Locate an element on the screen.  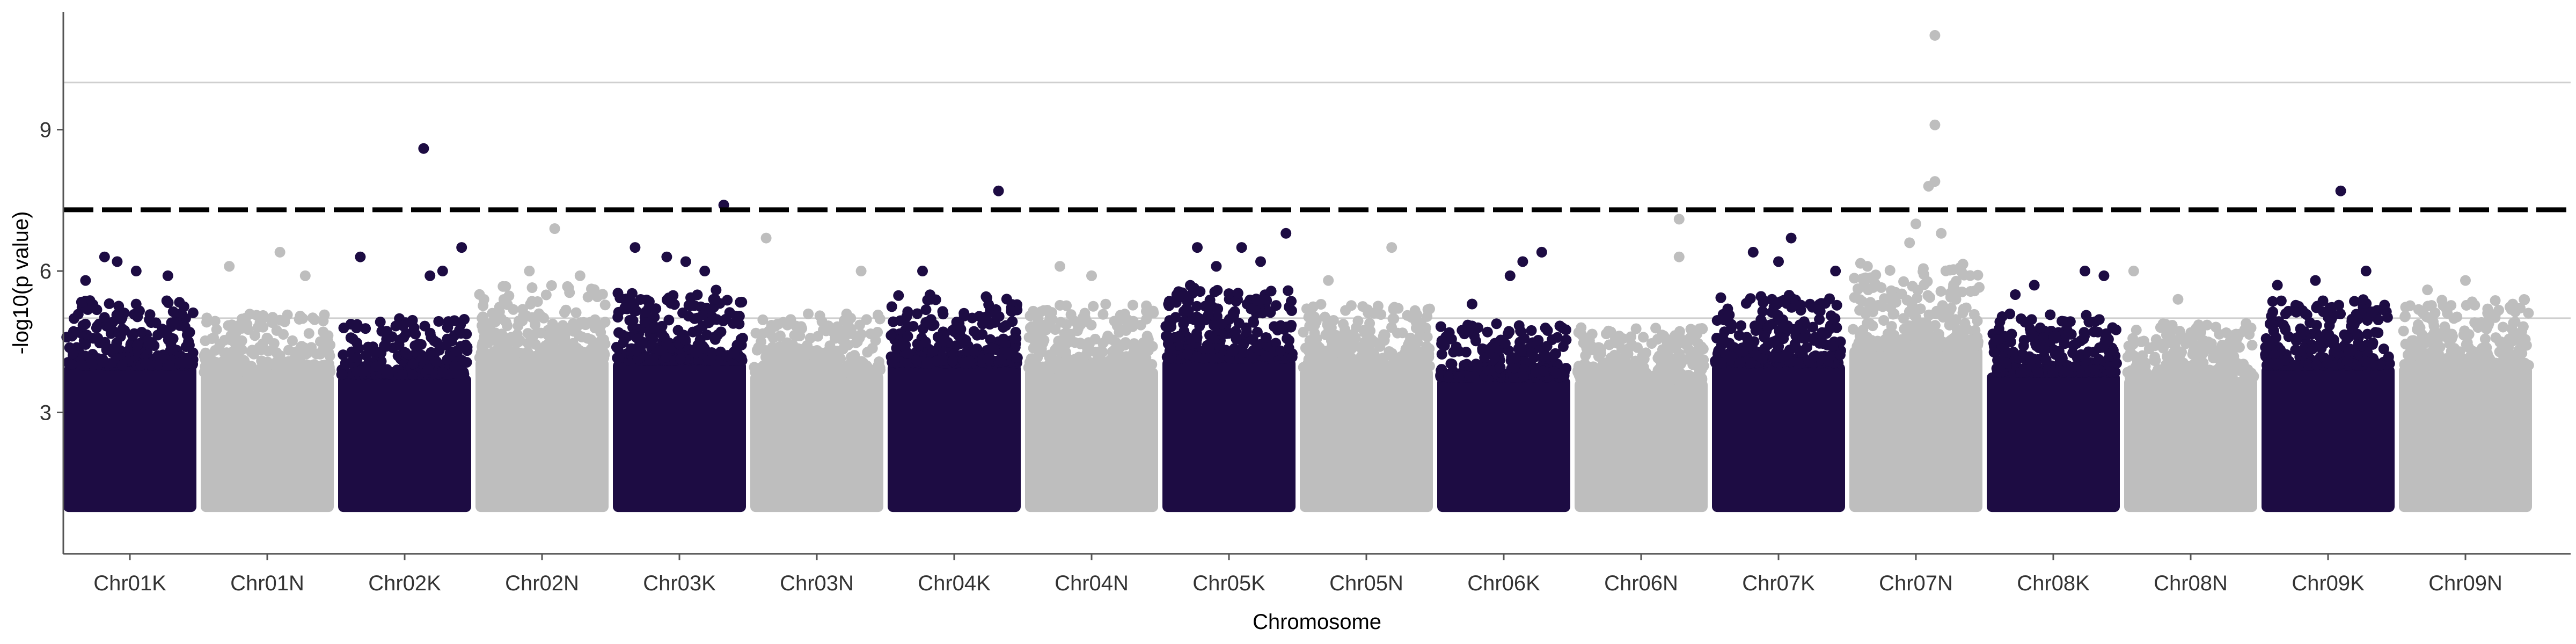
x-tick-label: Chr02N is located at coordinates (542, 583).